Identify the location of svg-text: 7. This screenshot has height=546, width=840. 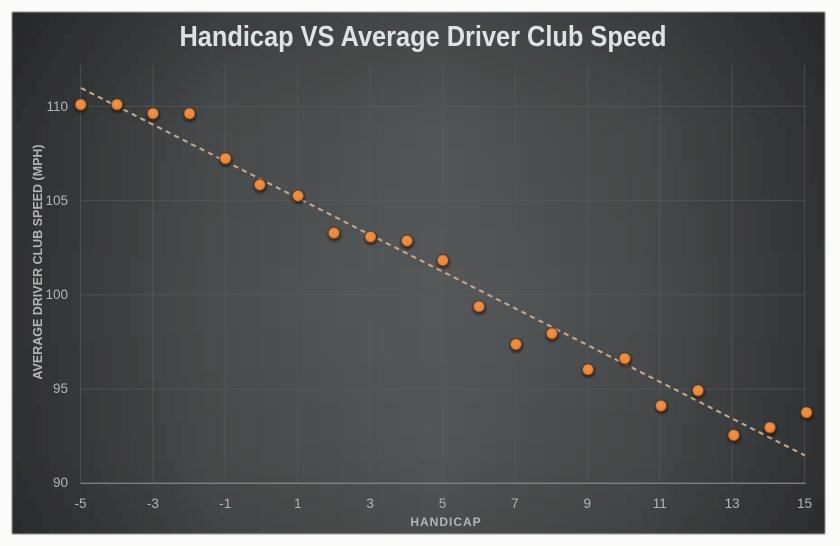
(515, 503).